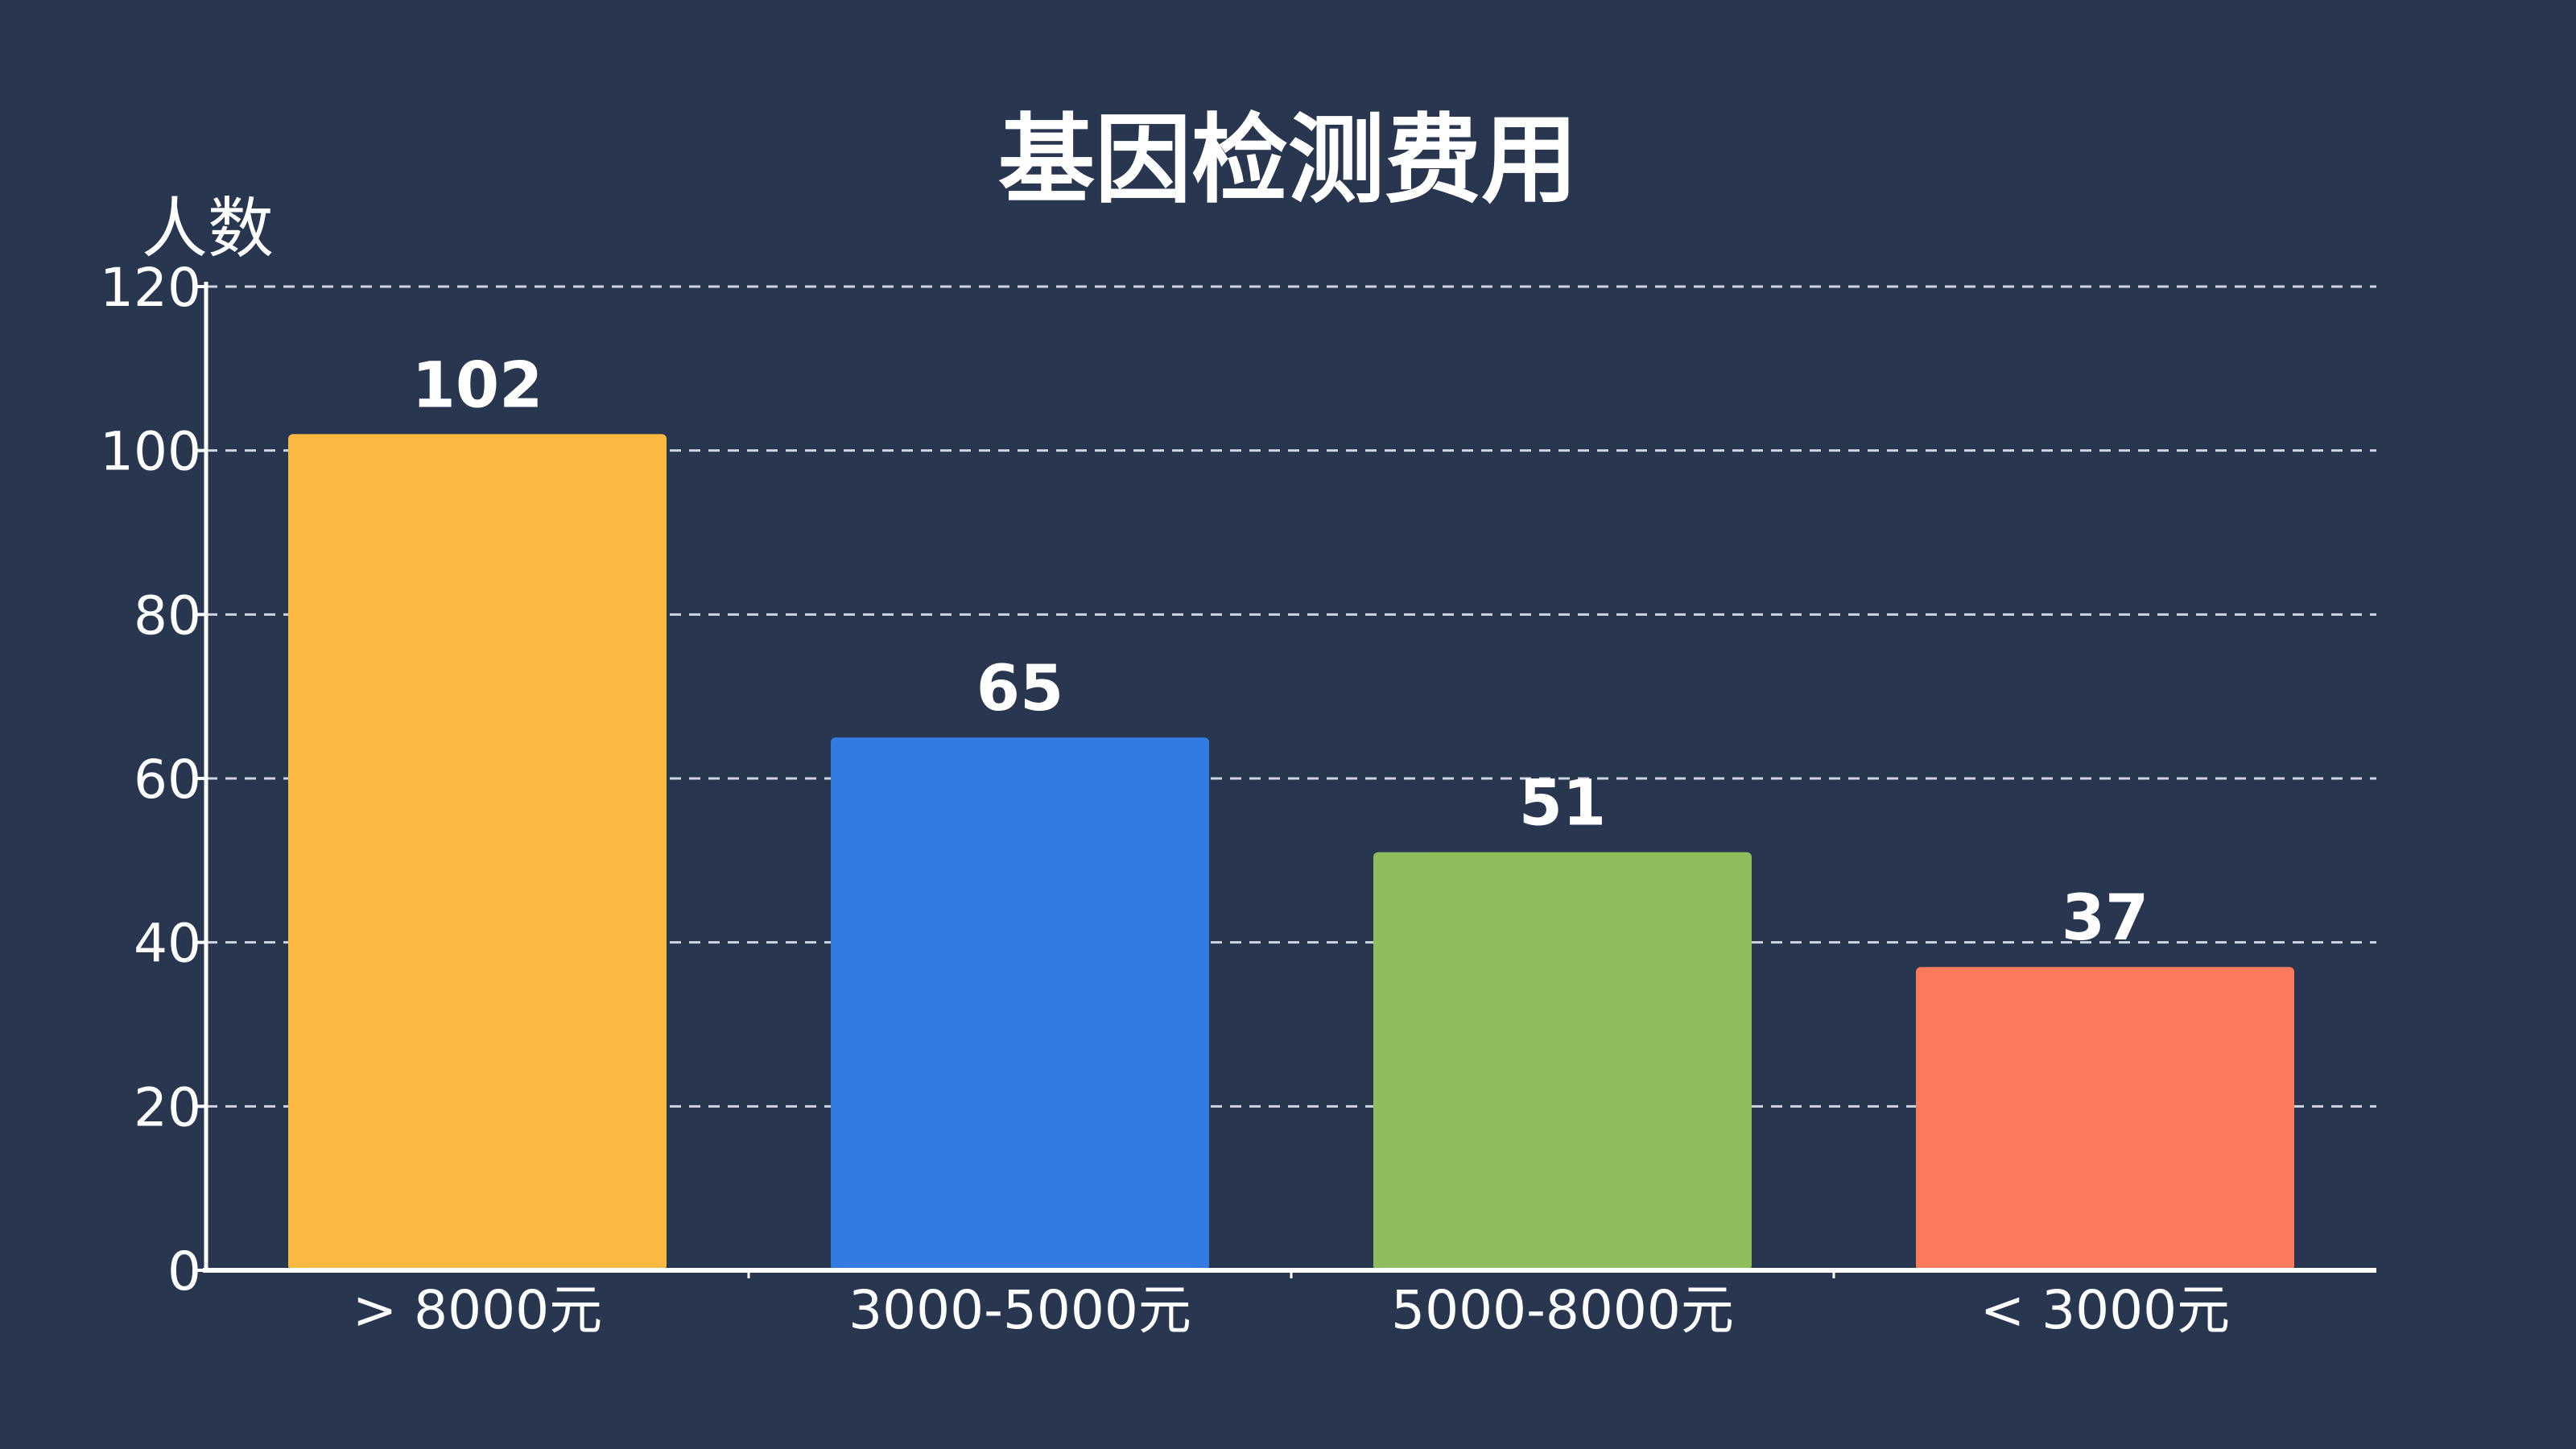 Image resolution: width=2576 pixels, height=1449 pixels. What do you see at coordinates (167, 944) in the screenshot?
I see `y-tick-label: 40` at bounding box center [167, 944].